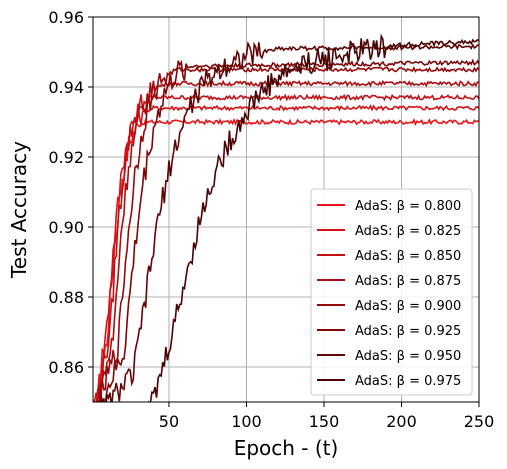 The height and width of the screenshot is (469, 507). I want to click on y-tick-label: 0.94, so click(66, 87).